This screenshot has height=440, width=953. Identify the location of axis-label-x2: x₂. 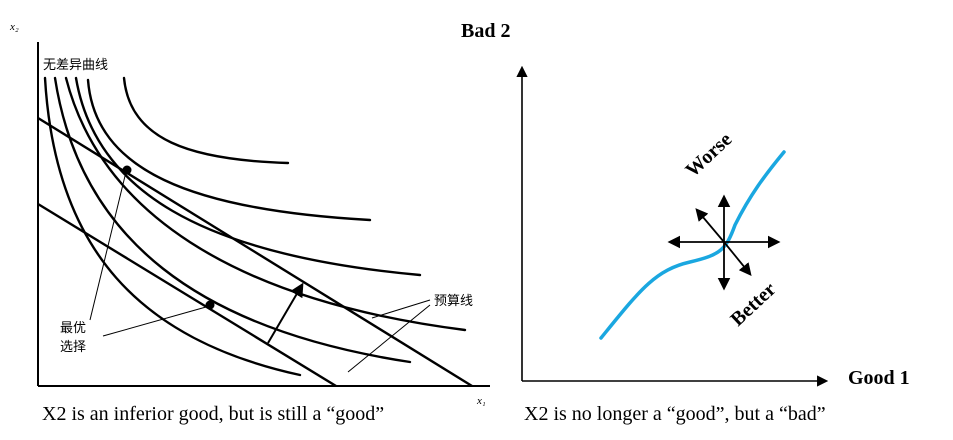
(14, 27).